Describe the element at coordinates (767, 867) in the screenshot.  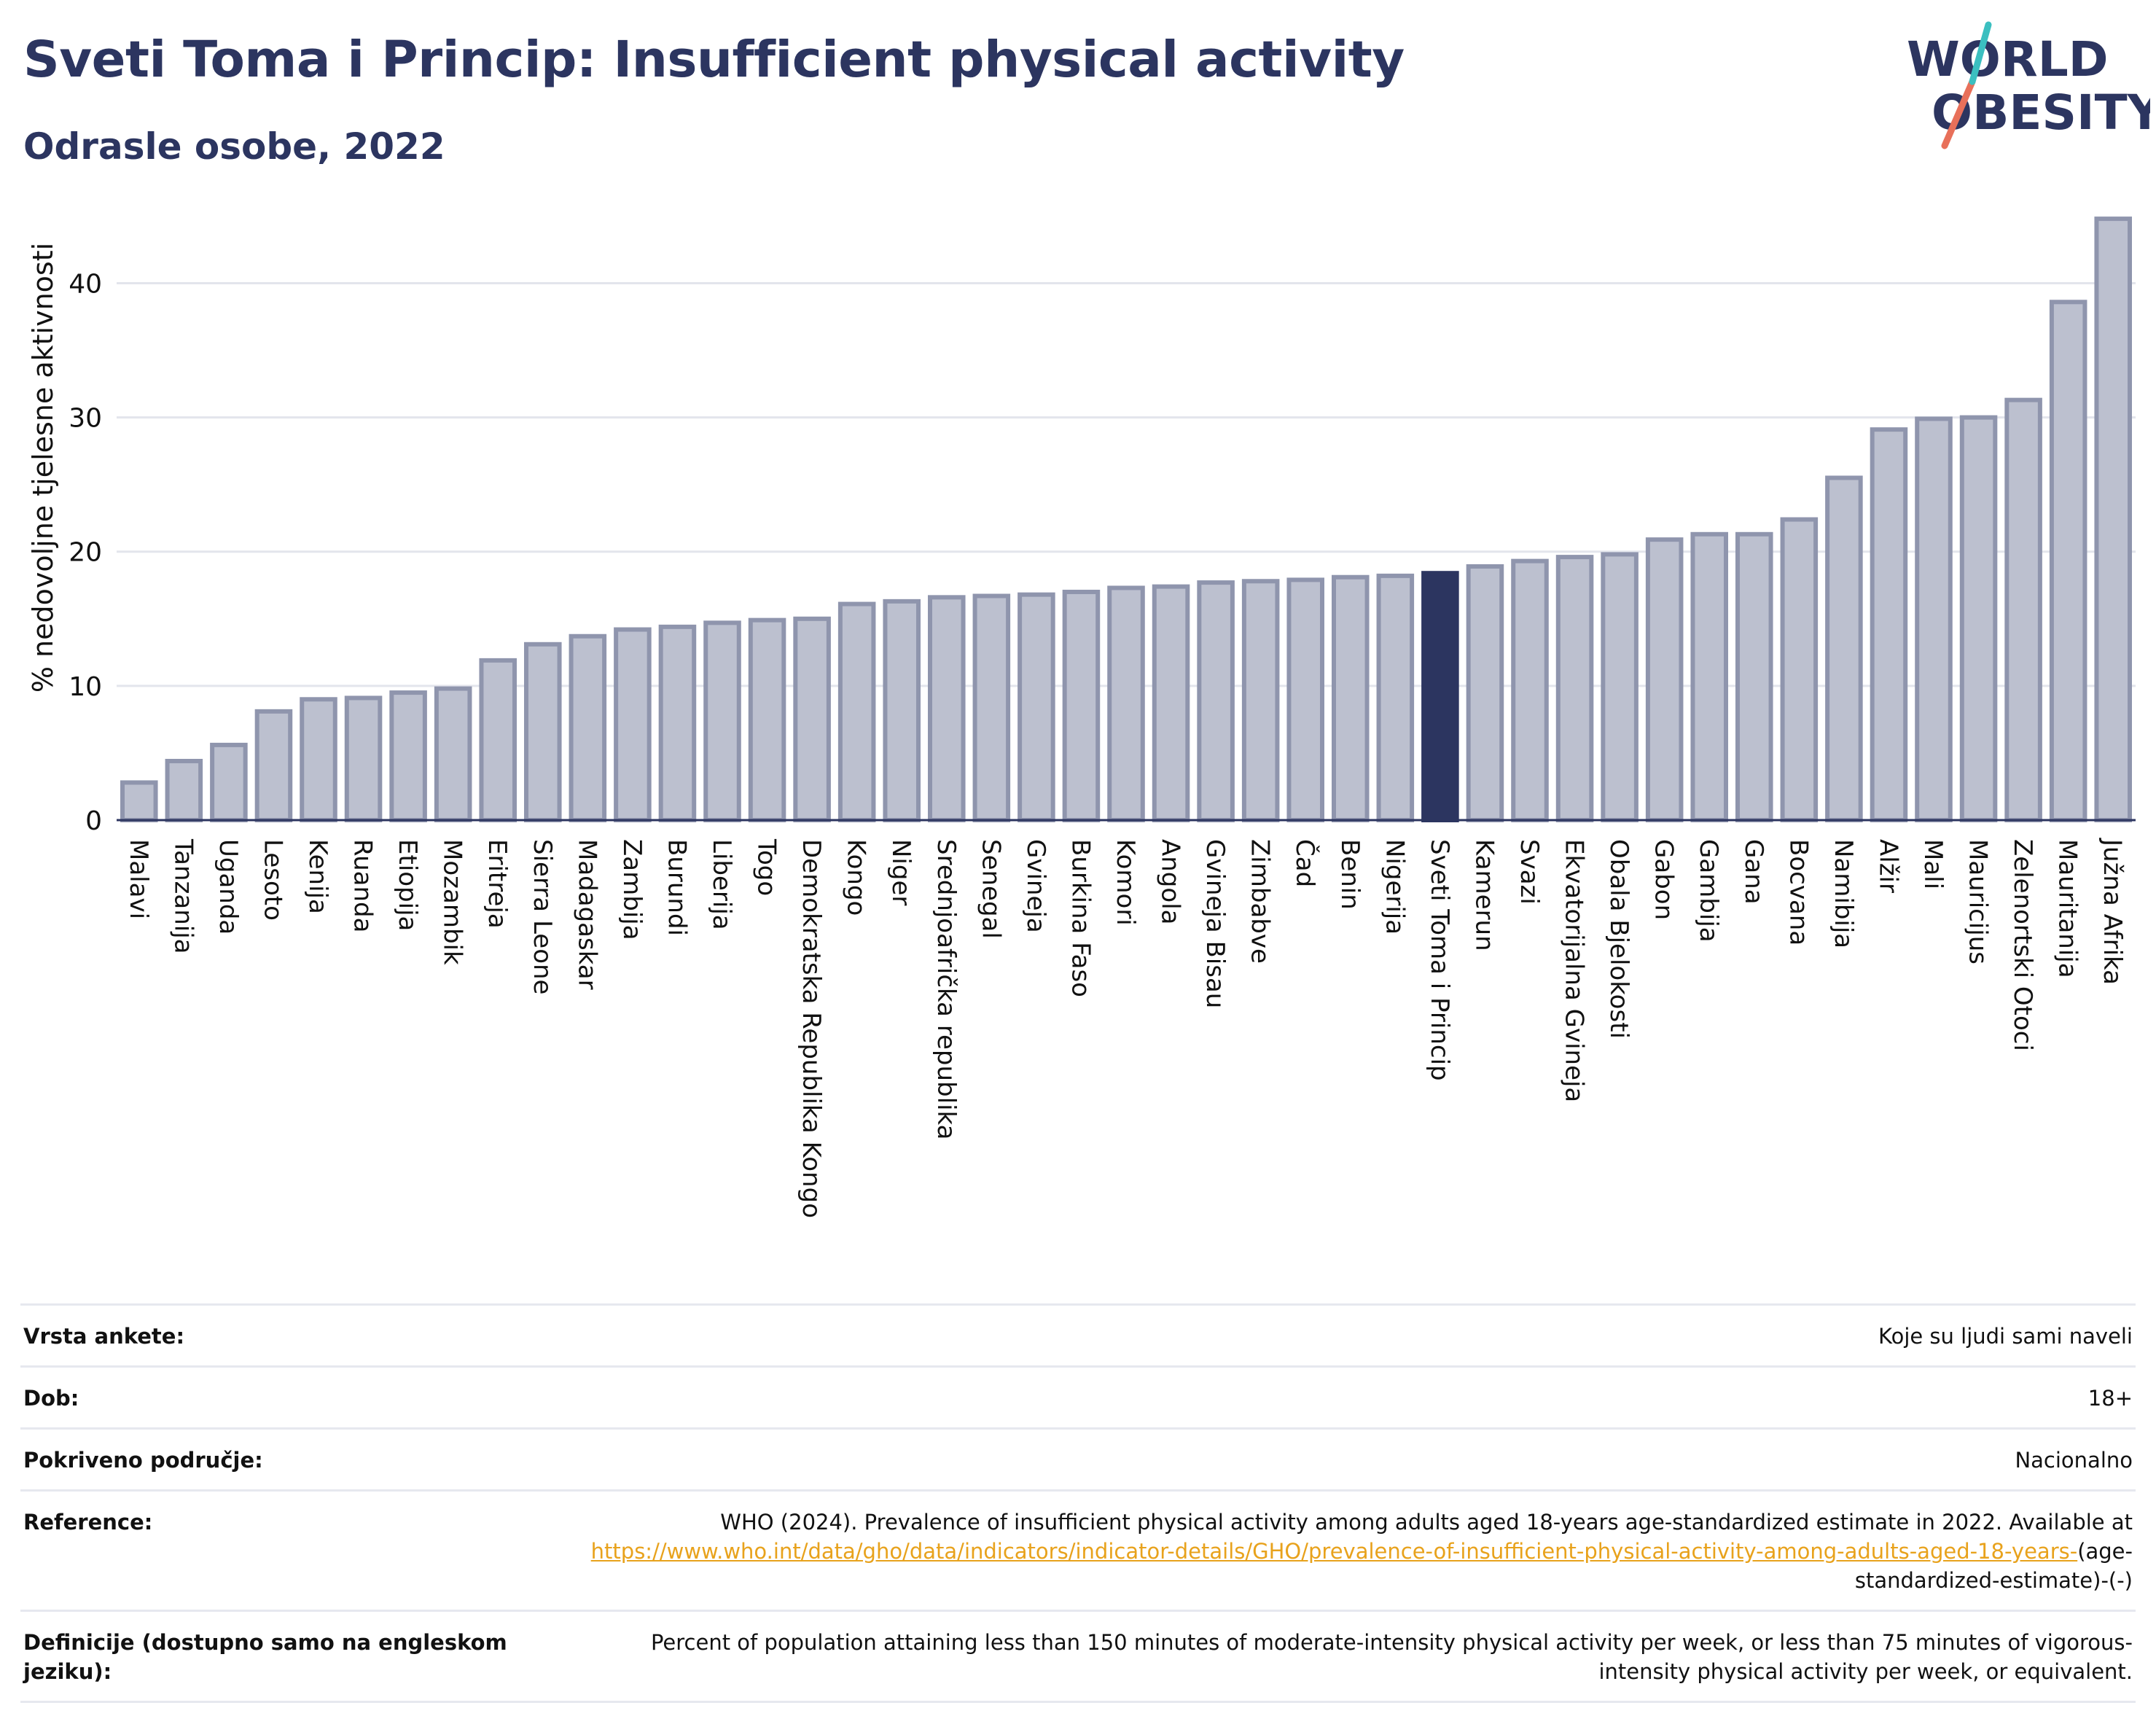
I see `x-tick-label: Togo` at that location.